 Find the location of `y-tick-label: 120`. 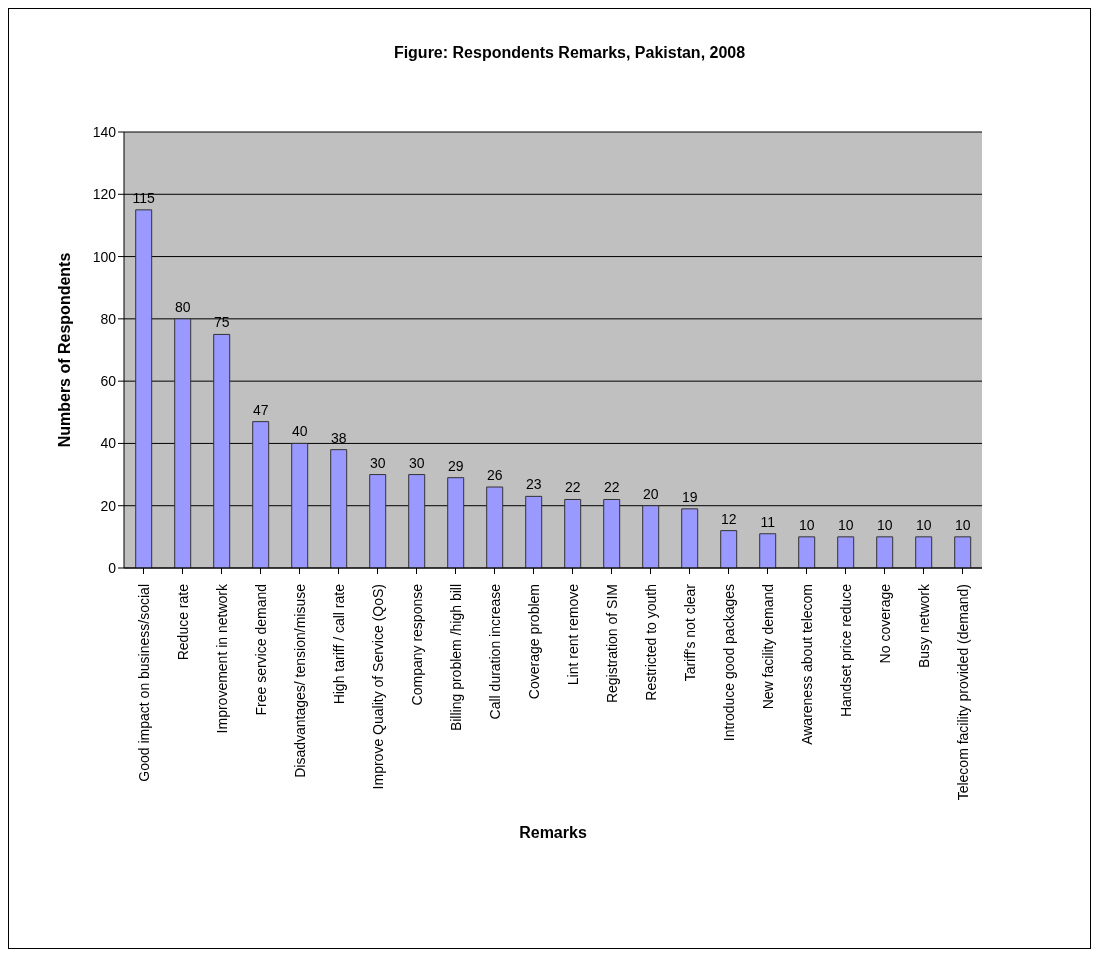

y-tick-label: 120 is located at coordinates (104, 194).